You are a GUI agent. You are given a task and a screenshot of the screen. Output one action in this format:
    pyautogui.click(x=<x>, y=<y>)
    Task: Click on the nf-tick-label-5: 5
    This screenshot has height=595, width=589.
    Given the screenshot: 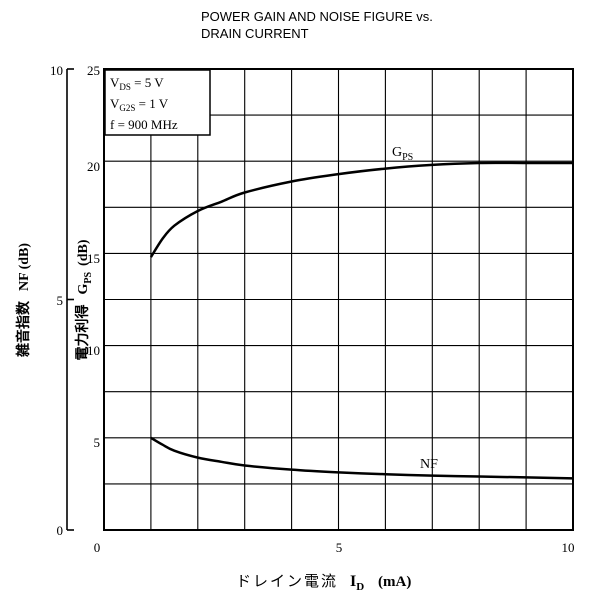 What is the action you would take?
    pyautogui.click(x=60, y=300)
    